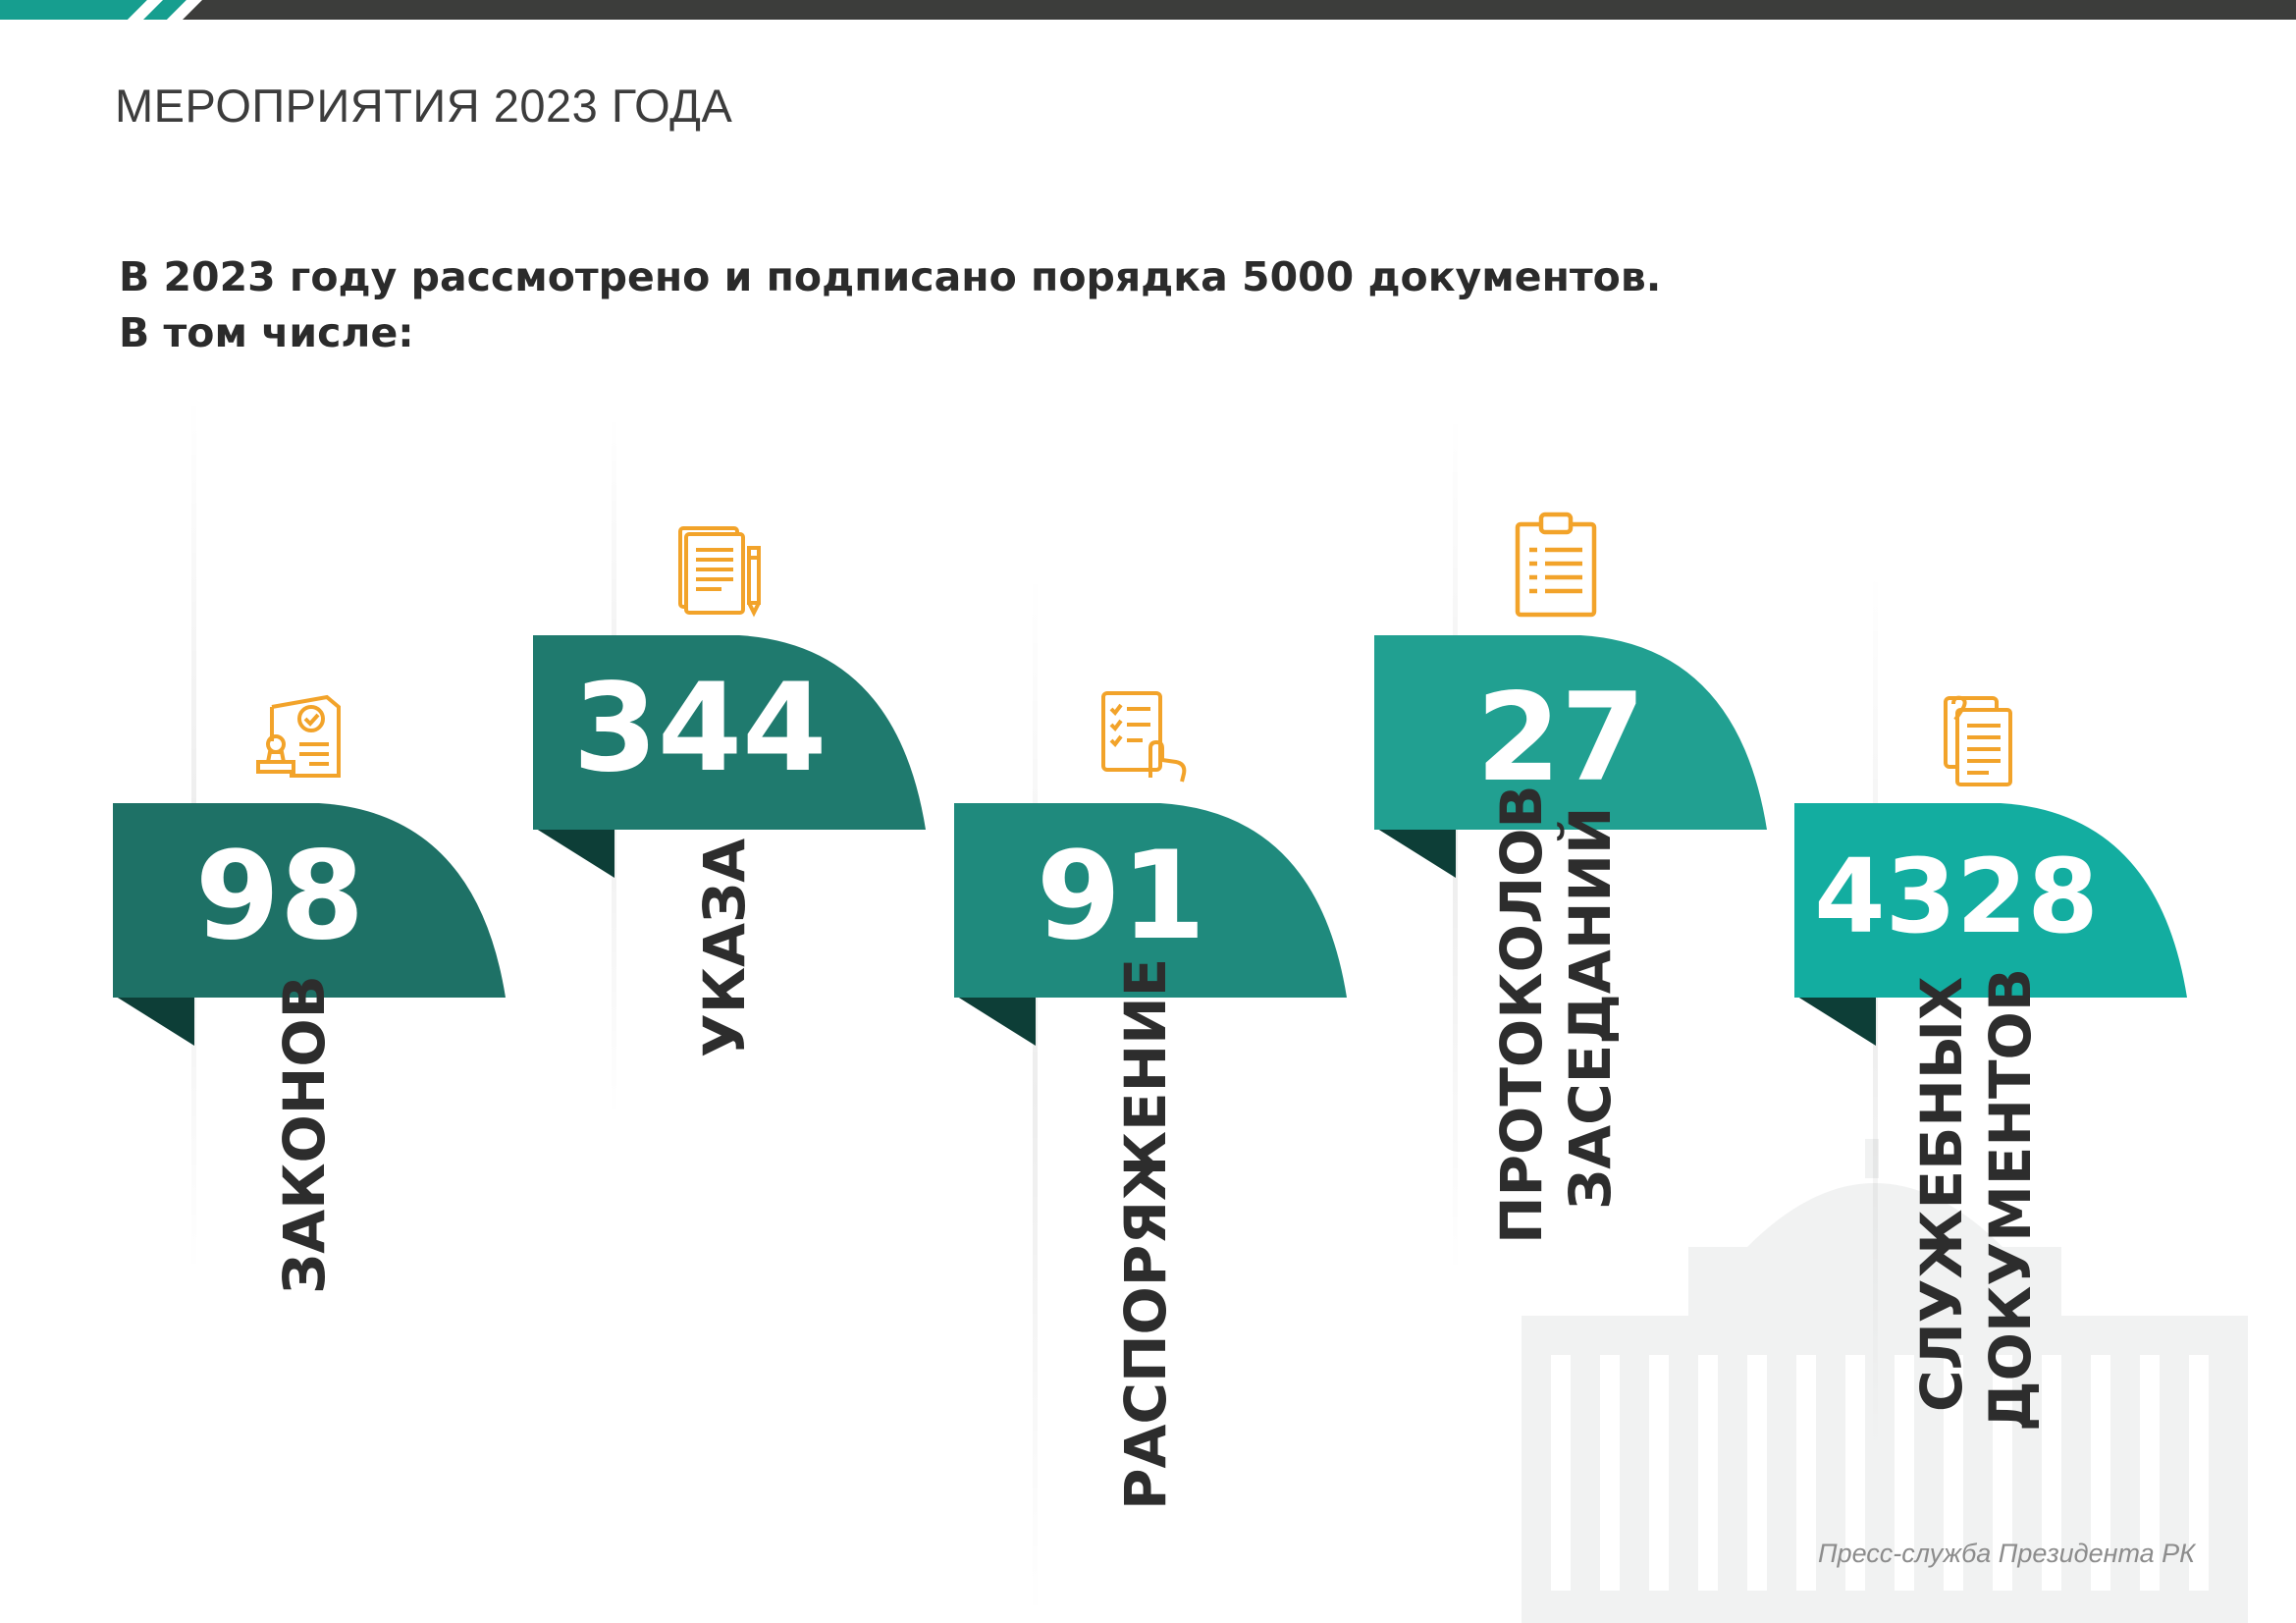 The width and height of the screenshot is (2296, 1623). Describe the element at coordinates (1144, 737) in the screenshot. I see `checklist-hand-icon` at that location.